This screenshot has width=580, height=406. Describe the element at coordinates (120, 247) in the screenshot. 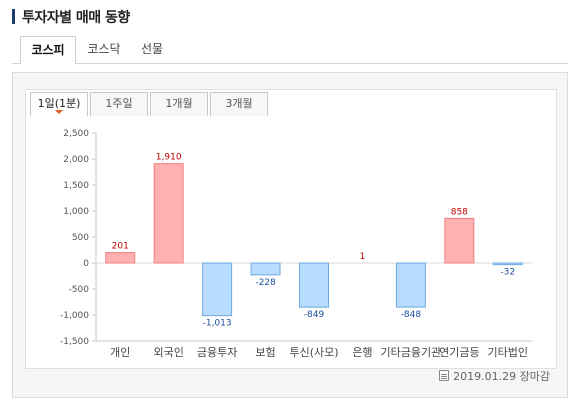

I see `data-label: 201` at that location.